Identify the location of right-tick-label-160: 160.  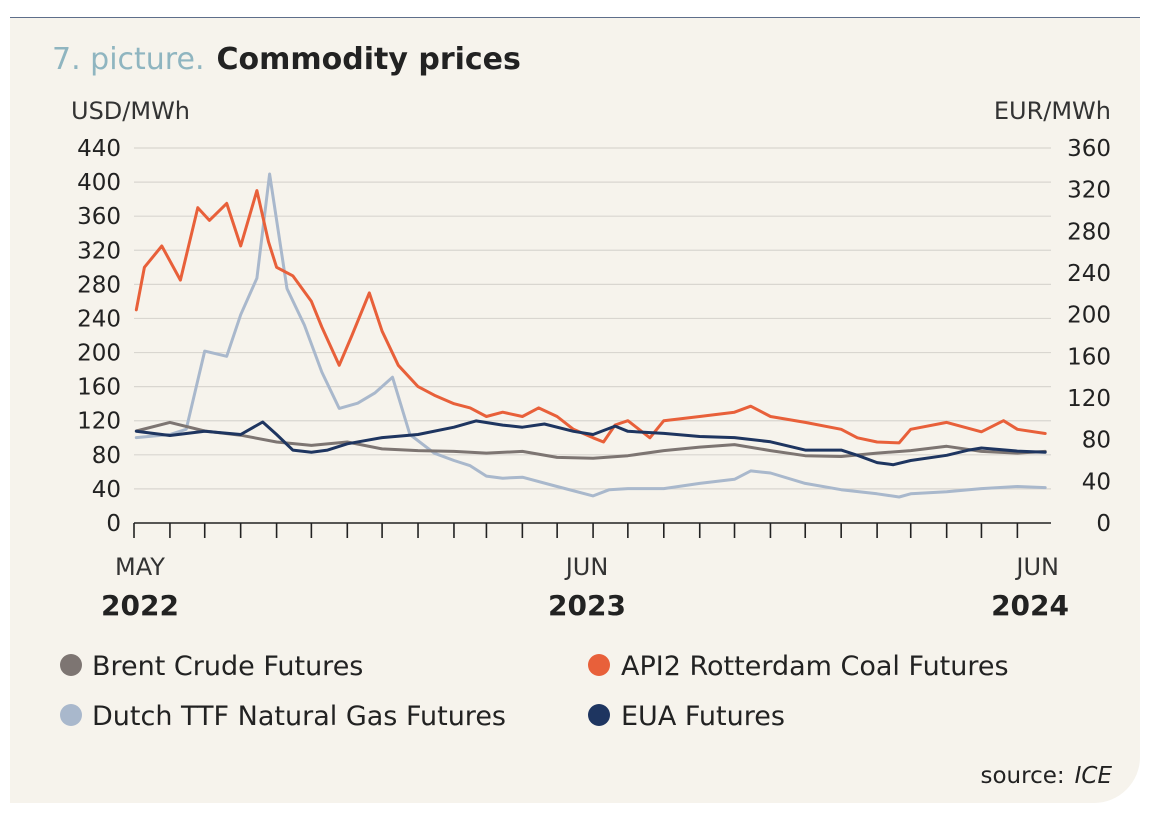
(1089, 357).